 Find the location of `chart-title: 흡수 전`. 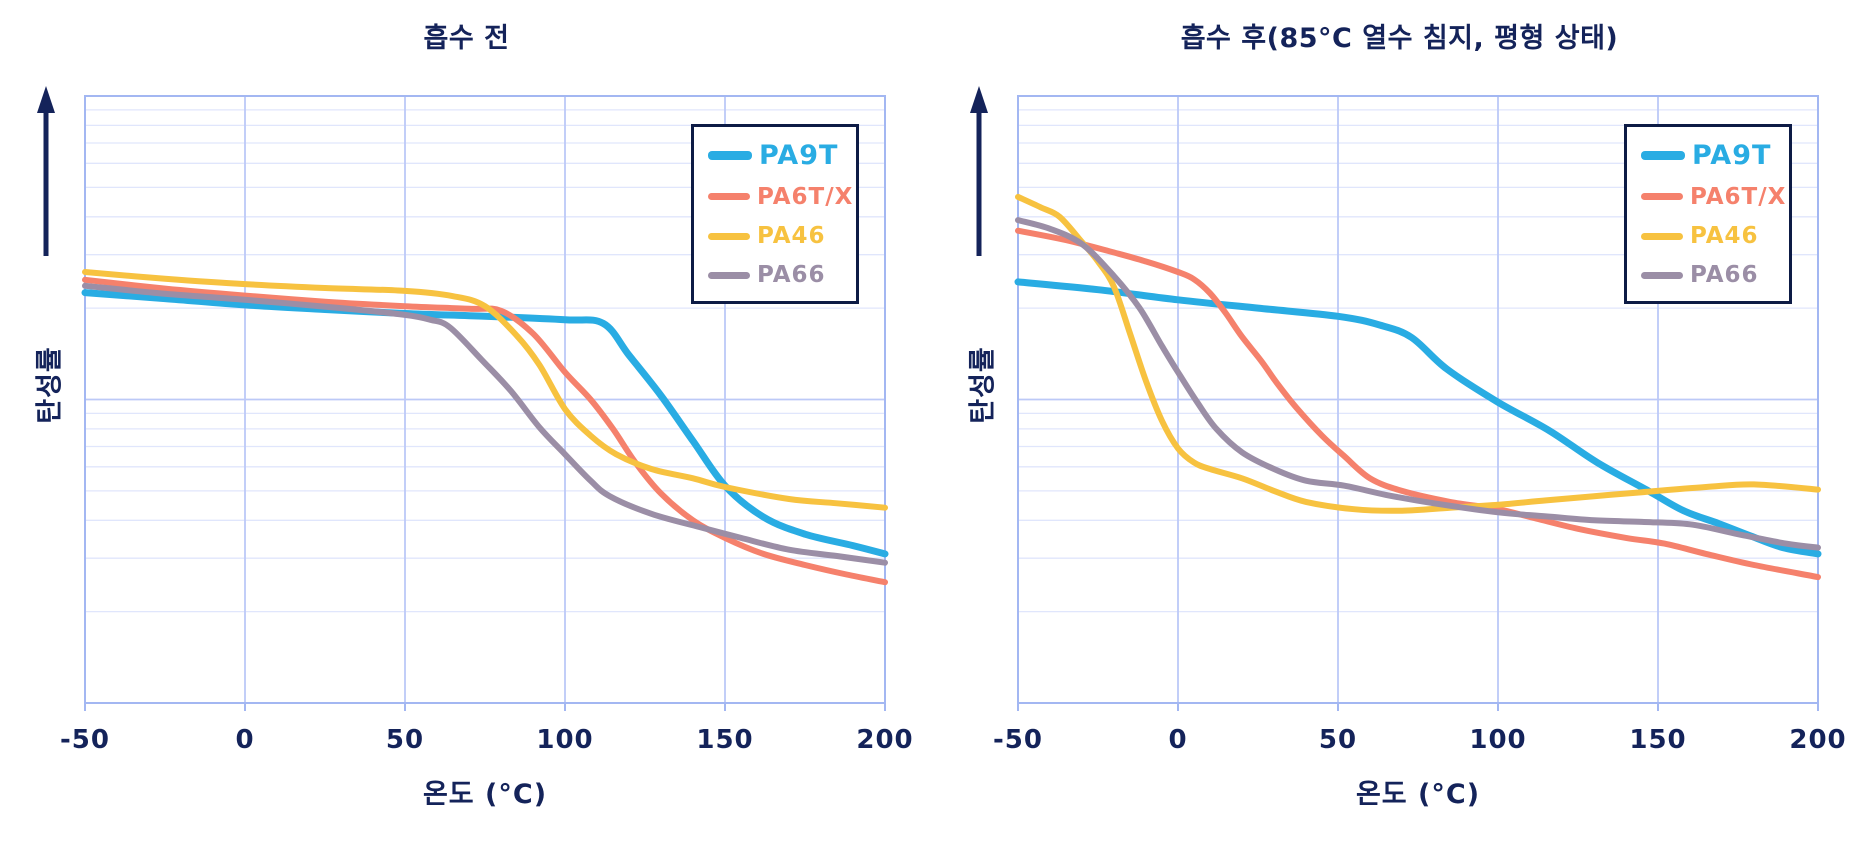

chart-title: 흡수 전 is located at coordinates (466, 38).